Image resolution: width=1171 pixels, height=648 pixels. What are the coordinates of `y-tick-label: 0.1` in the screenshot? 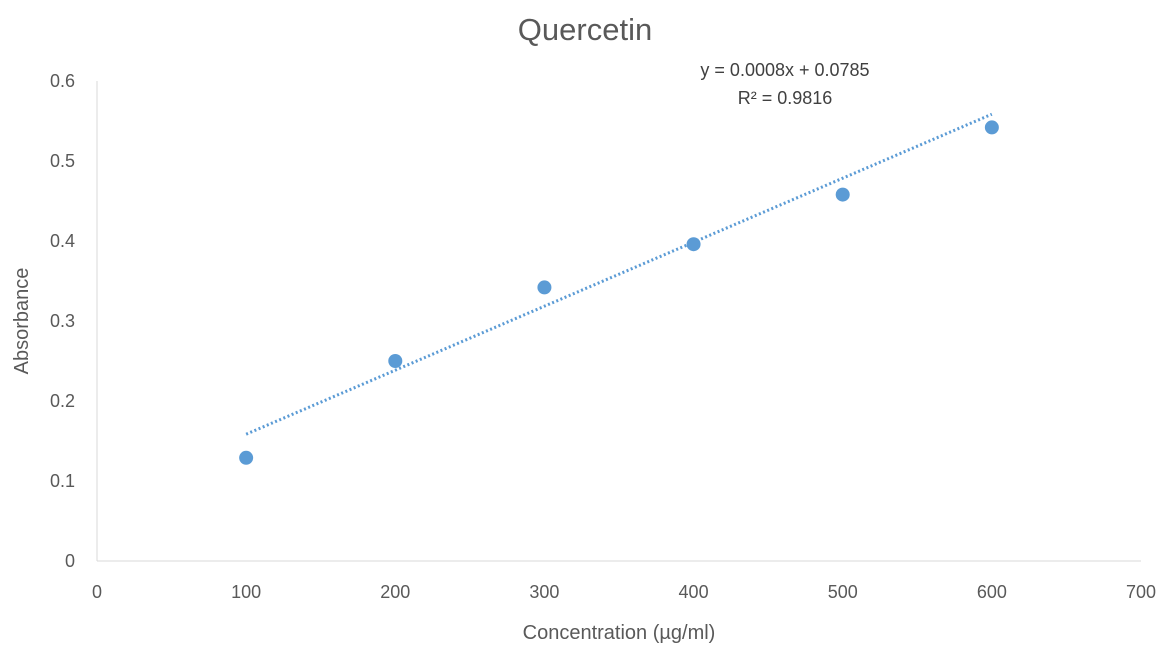 It's located at (62, 481).